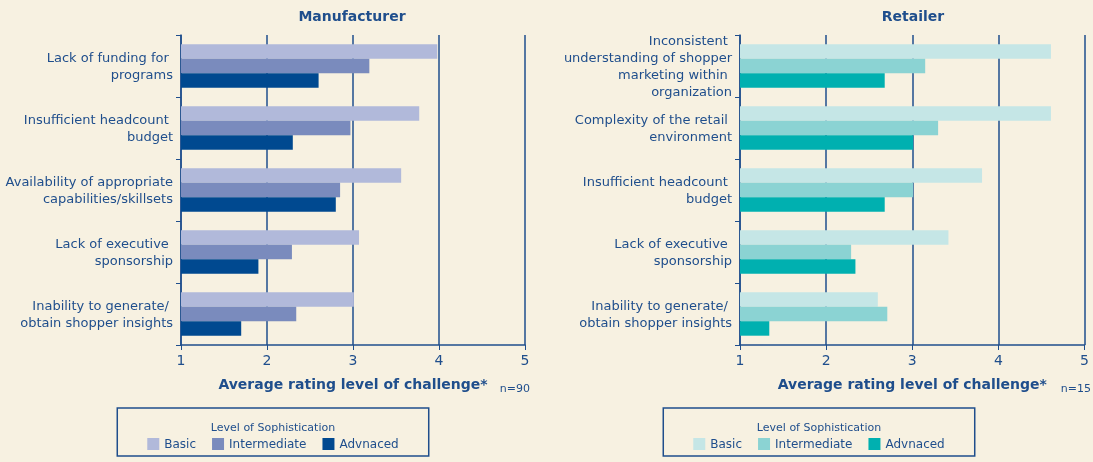 This screenshot has width=1093, height=462. Describe the element at coordinates (653, 128) in the screenshot. I see `y-tick-label: Complexity of the retail environment` at that location.